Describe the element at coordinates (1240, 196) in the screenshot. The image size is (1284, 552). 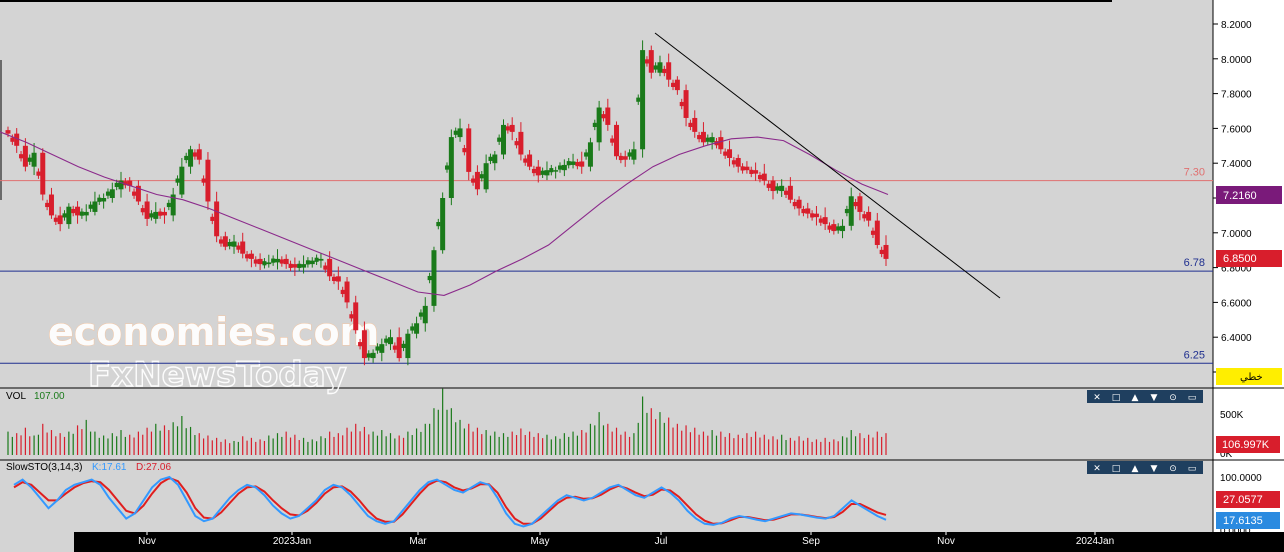
I see `ma-value-badge: 7.2160` at that location.